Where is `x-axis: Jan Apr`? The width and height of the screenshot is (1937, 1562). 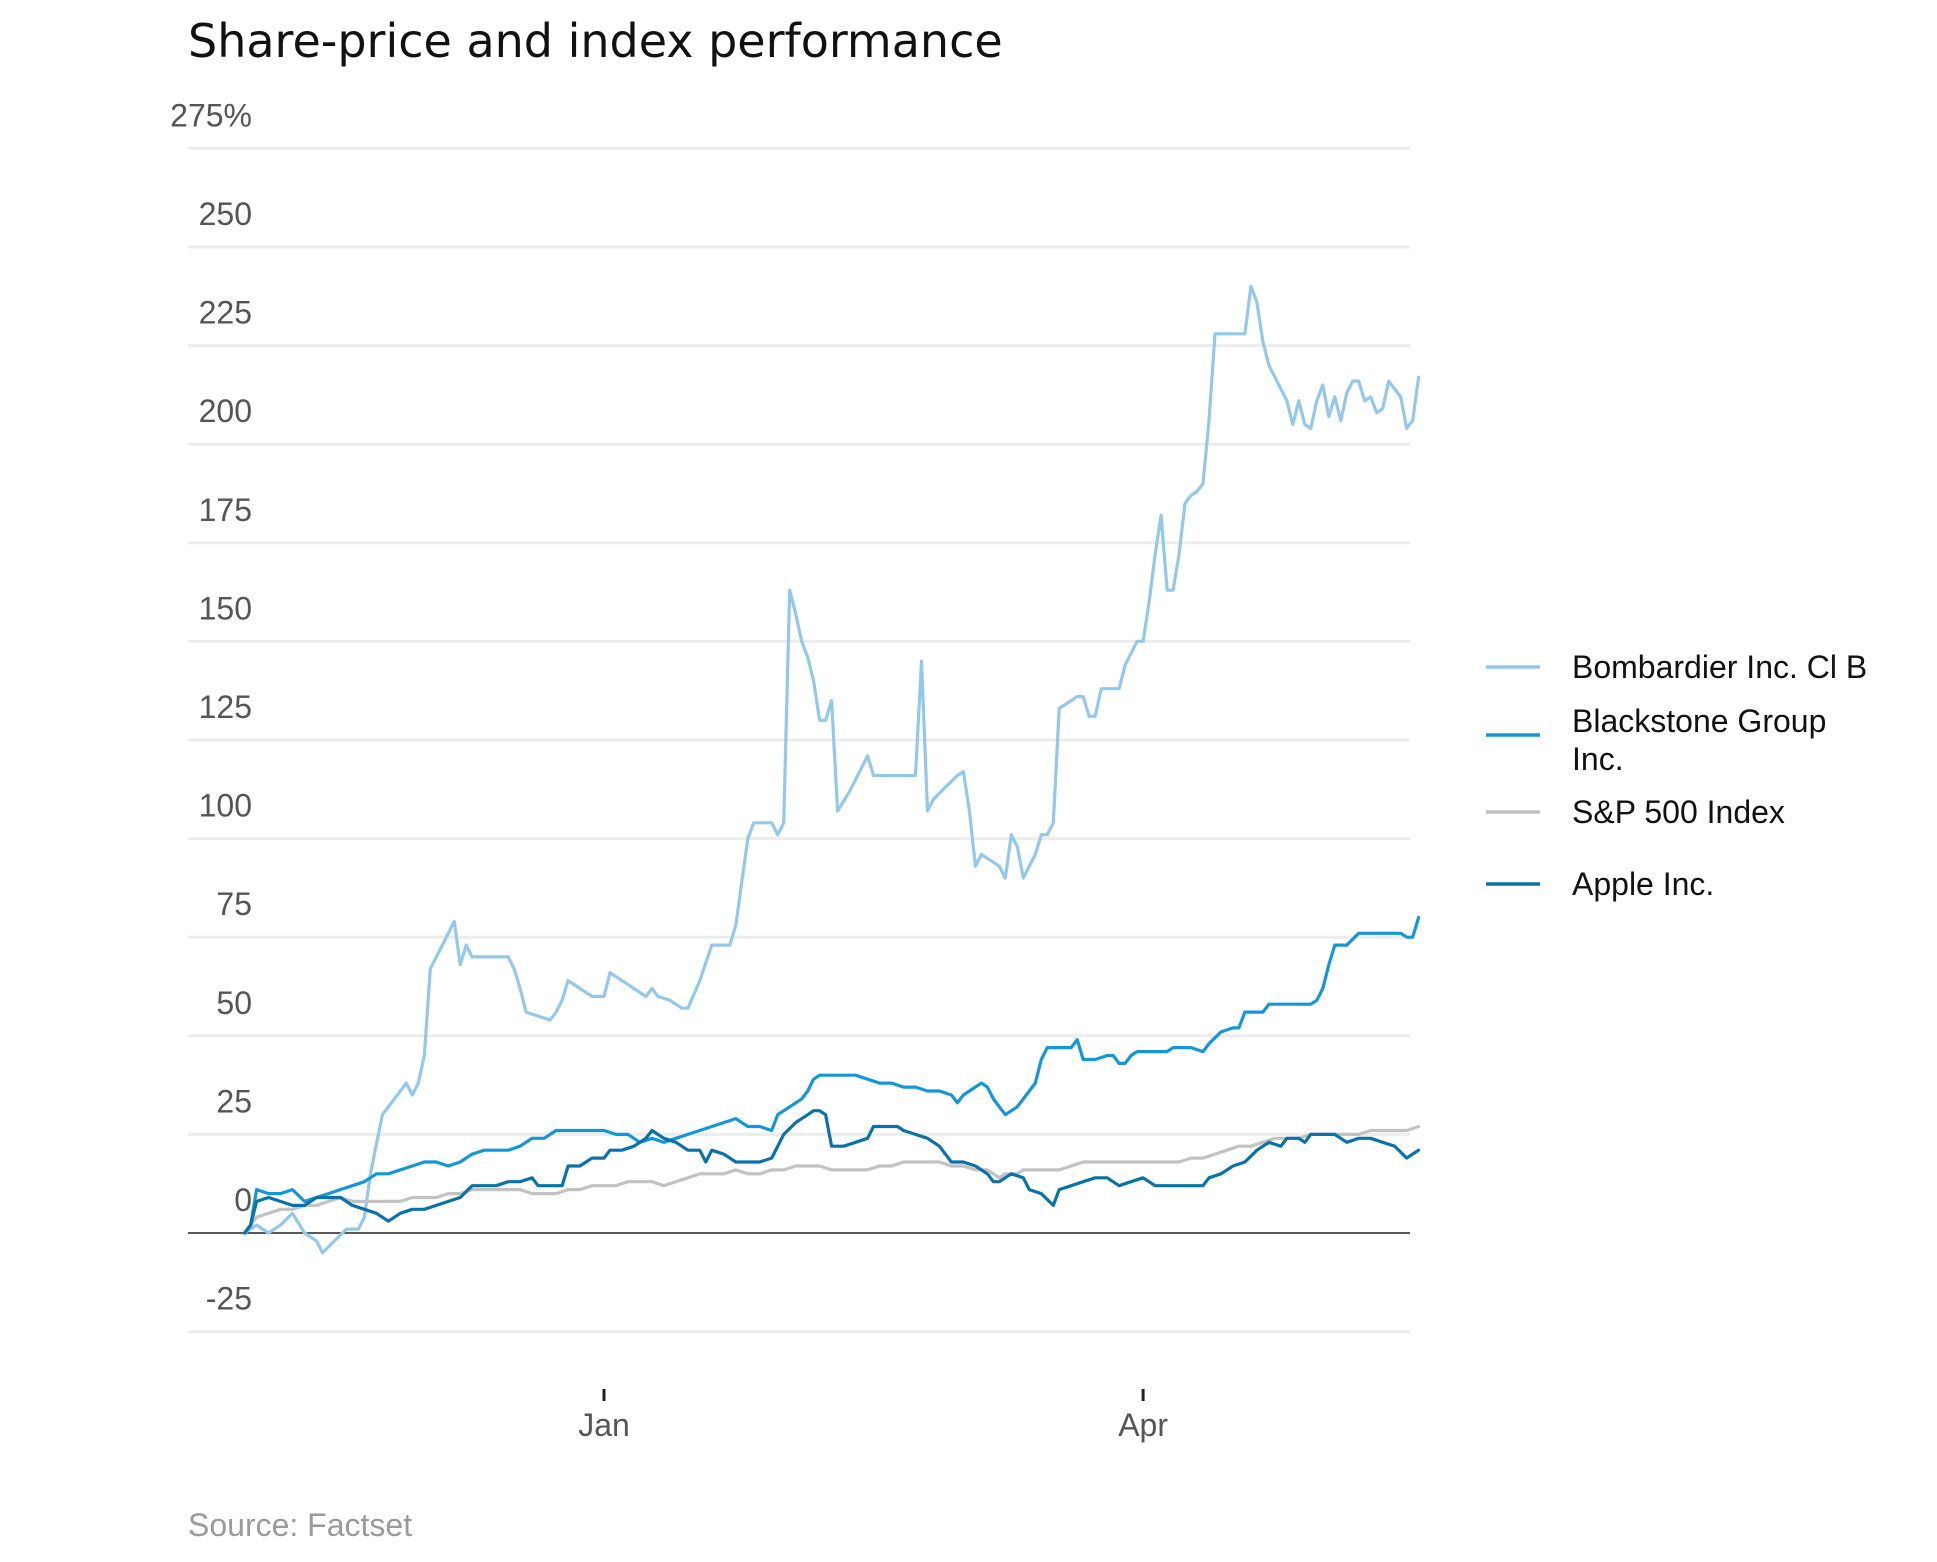 x-axis: Jan Apr is located at coordinates (873, 1416).